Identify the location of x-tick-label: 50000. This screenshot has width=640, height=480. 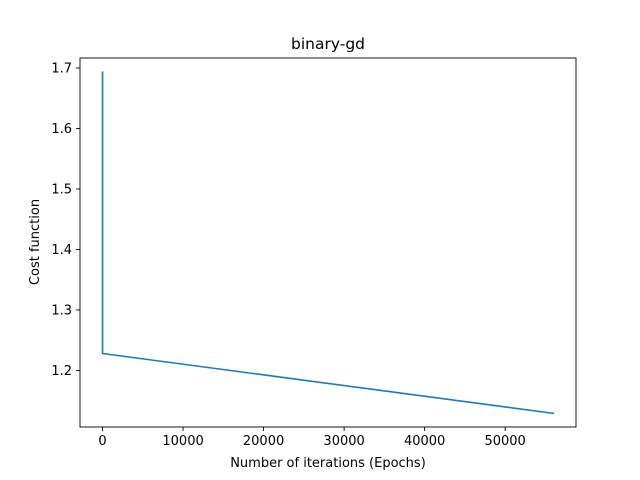
(504, 441).